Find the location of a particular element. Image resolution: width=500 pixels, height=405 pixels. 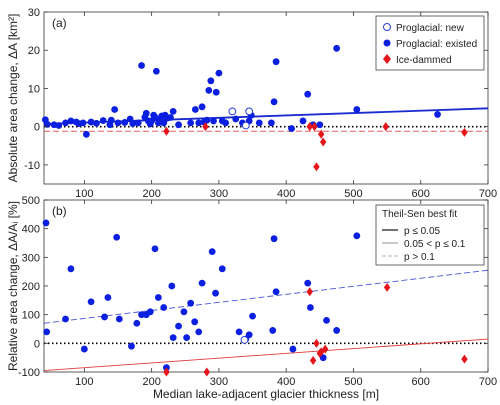

legend-marker-ice is located at coordinates (387, 59).